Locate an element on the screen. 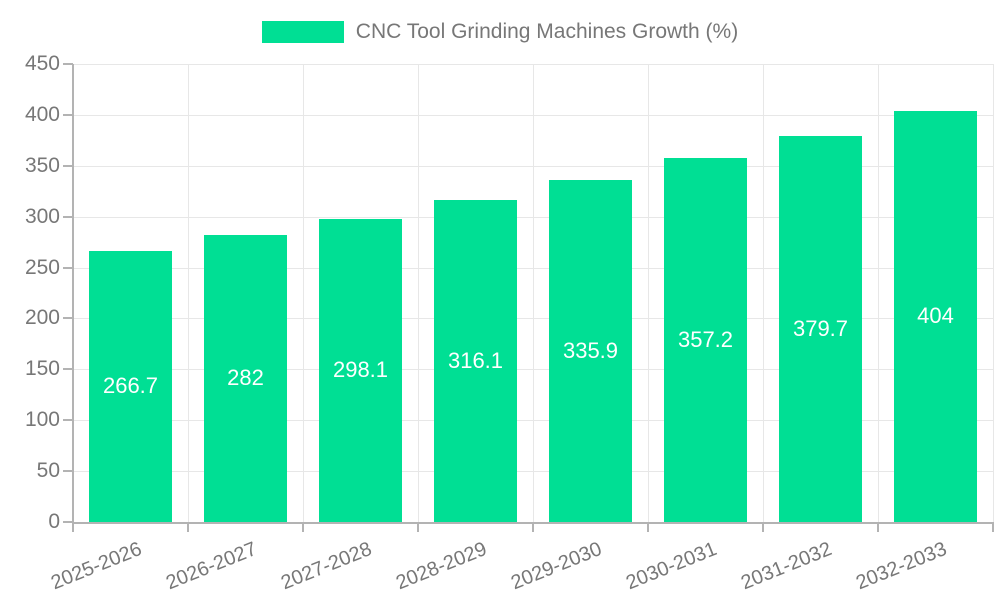 The height and width of the screenshot is (600, 1000). x-axis-category-label: 2026-2027 is located at coordinates (211, 566).